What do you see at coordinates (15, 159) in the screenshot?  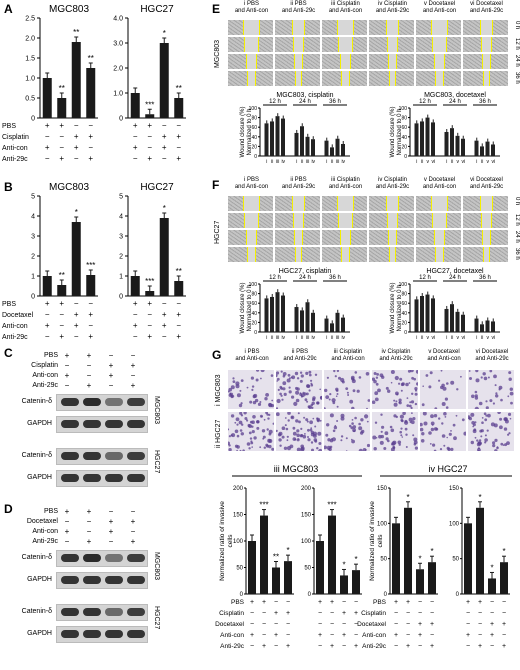 I see `condition-label: Anti-29c` at bounding box center [15, 159].